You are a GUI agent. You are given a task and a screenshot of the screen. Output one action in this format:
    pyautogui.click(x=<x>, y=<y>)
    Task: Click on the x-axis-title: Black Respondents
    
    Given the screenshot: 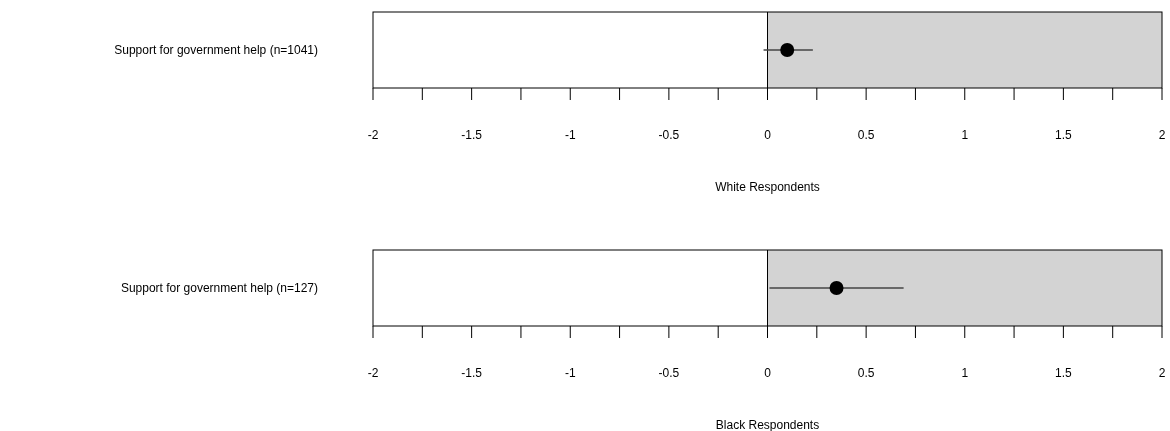 What is the action you would take?
    pyautogui.click(x=767, y=424)
    